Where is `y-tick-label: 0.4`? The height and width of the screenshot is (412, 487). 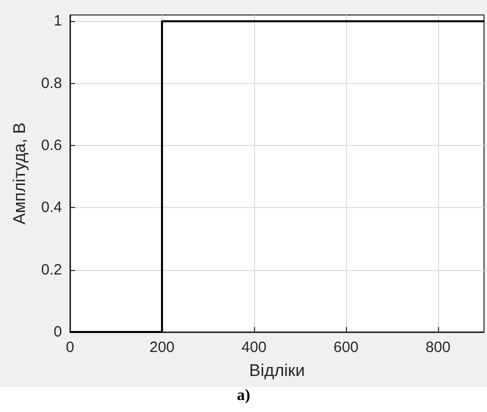 y-tick-label: 0.4 is located at coordinates (51, 207).